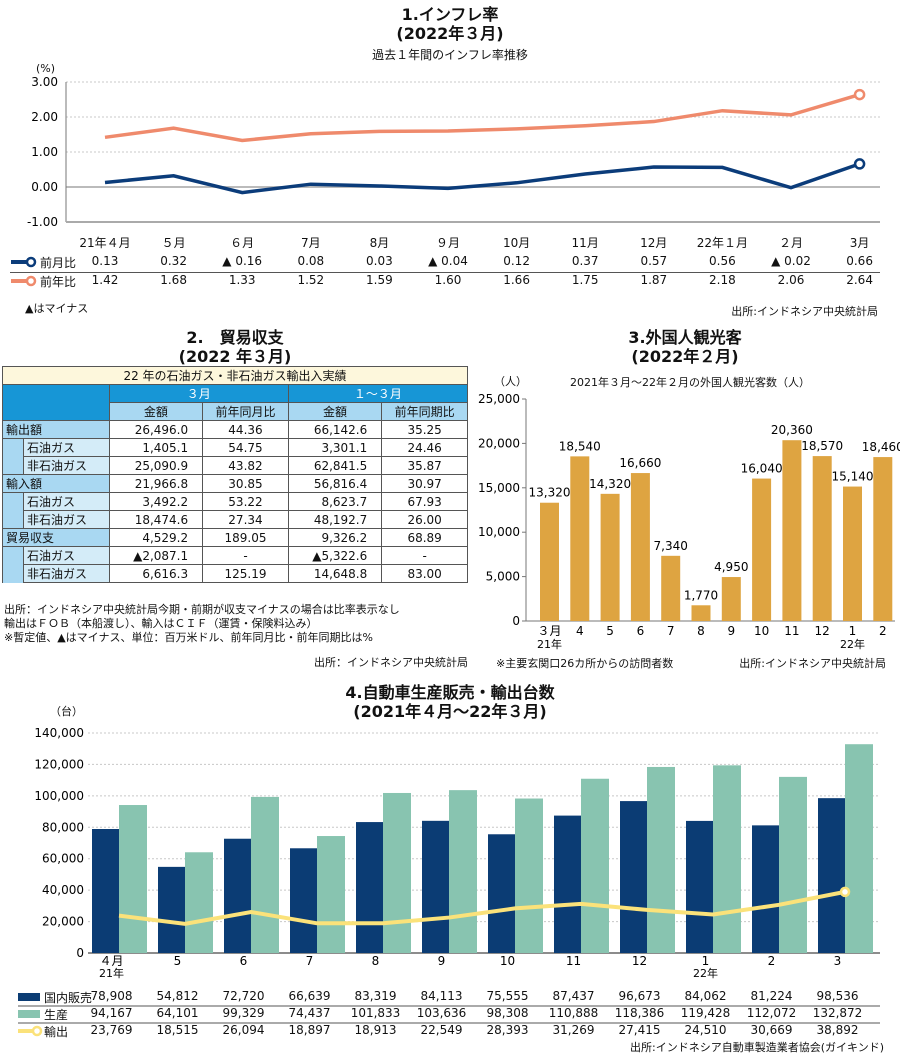  Describe the element at coordinates (68, 998) in the screenshot. I see `legend-domestic-label: 国内販売` at that location.